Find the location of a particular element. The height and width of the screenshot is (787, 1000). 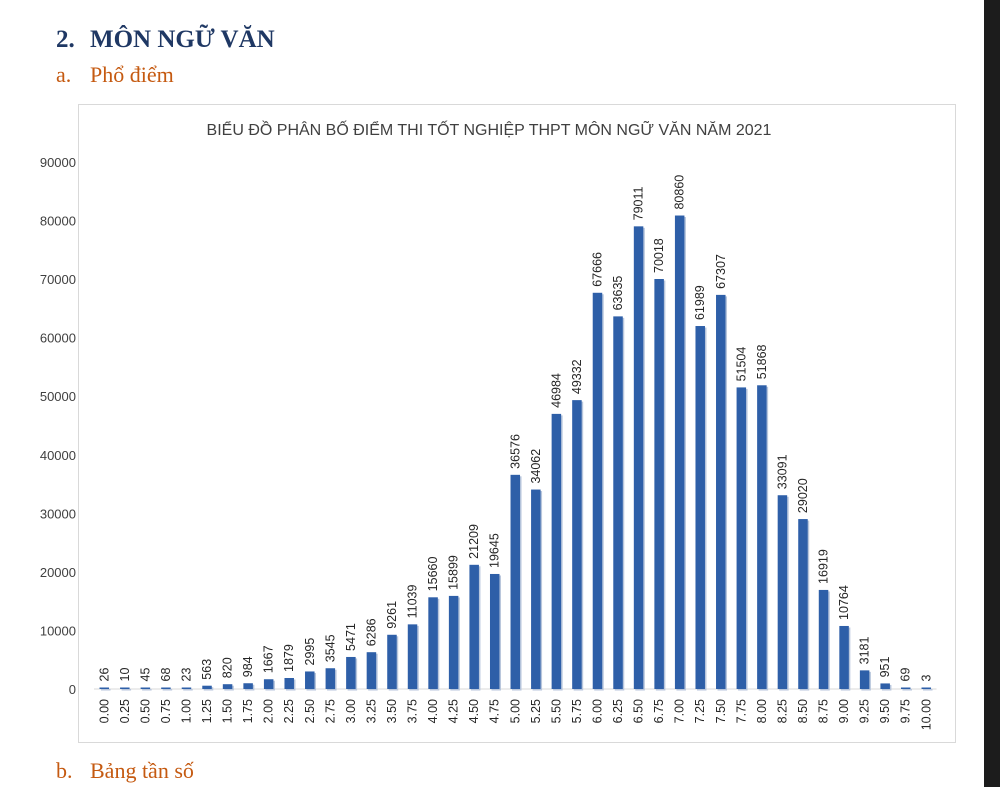

data-label: 1667 is located at coordinates (269, 659).